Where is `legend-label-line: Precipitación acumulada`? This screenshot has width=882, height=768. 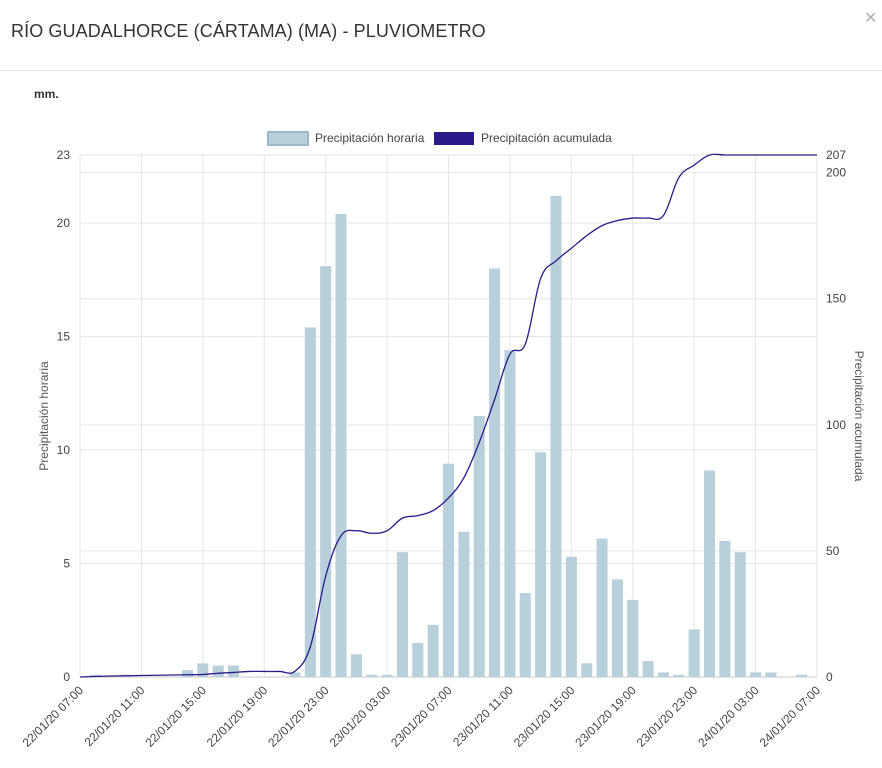 legend-label-line: Precipitación acumulada is located at coordinates (546, 138).